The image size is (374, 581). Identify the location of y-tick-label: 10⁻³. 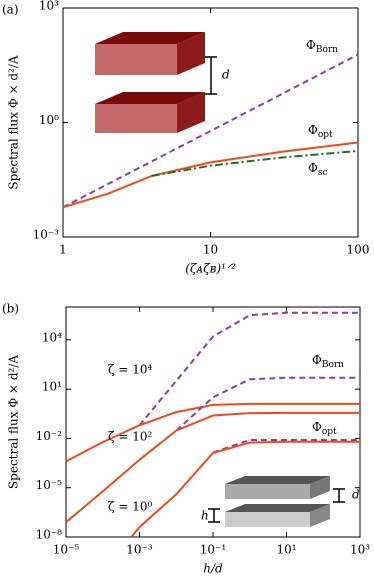
(46, 235).